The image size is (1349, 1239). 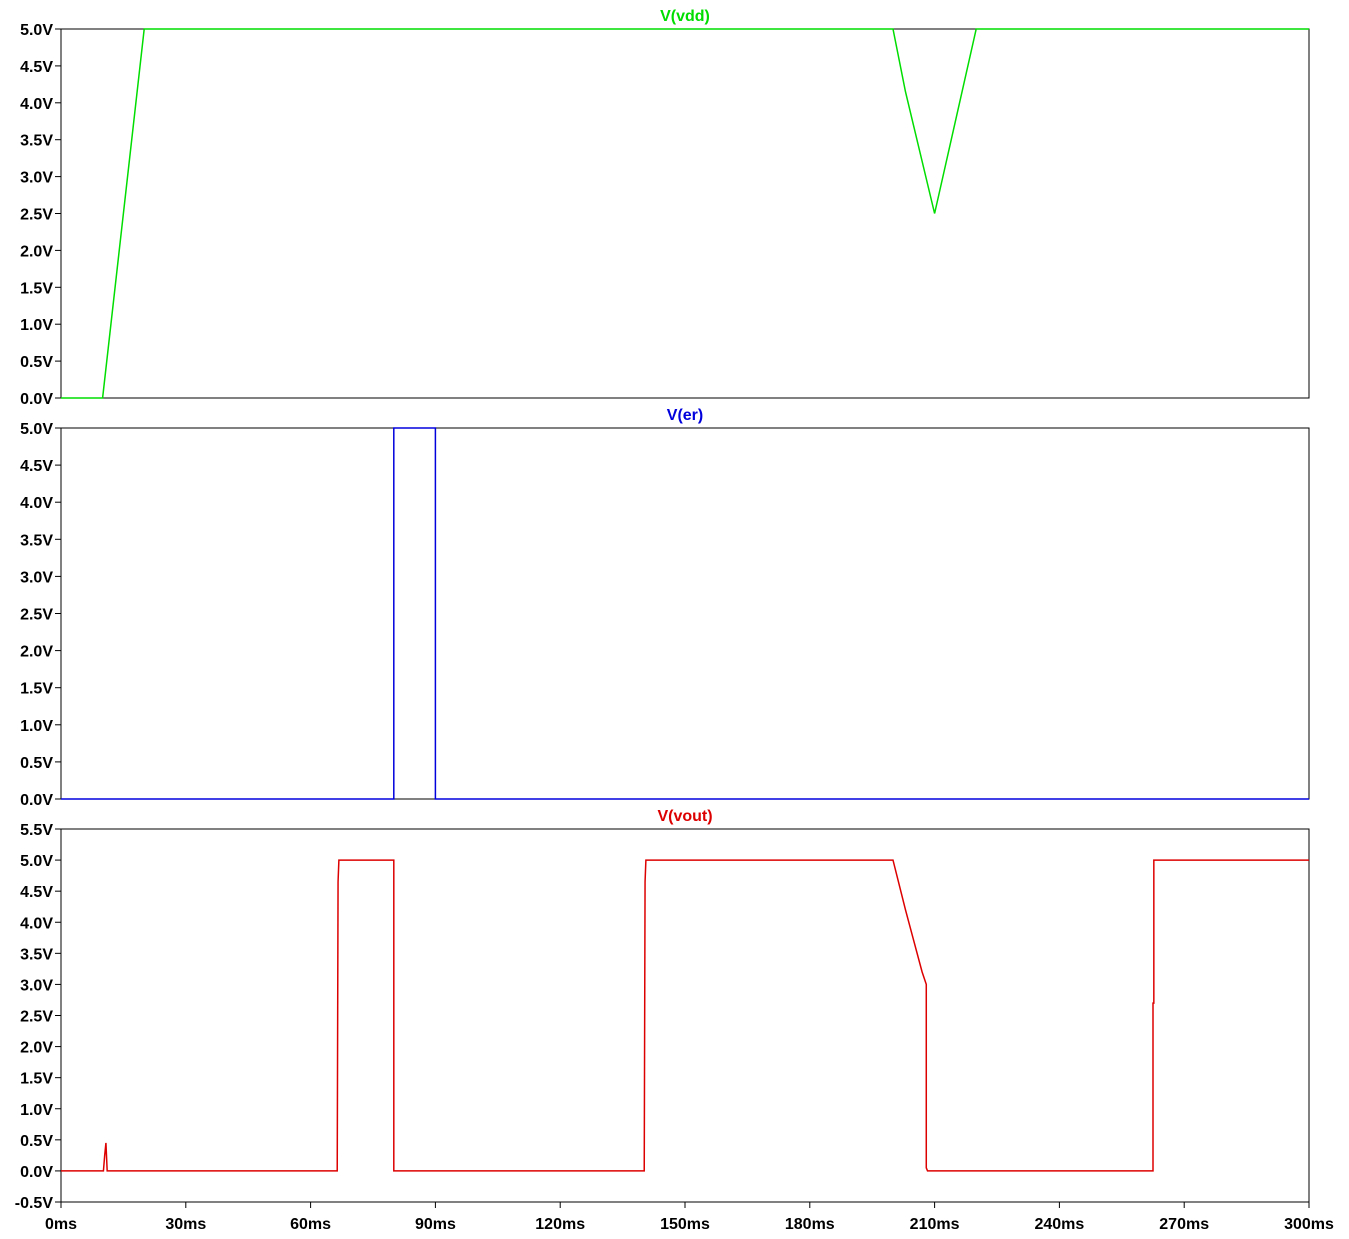 I want to click on x-tick-label: 60ms, so click(x=310, y=1224).